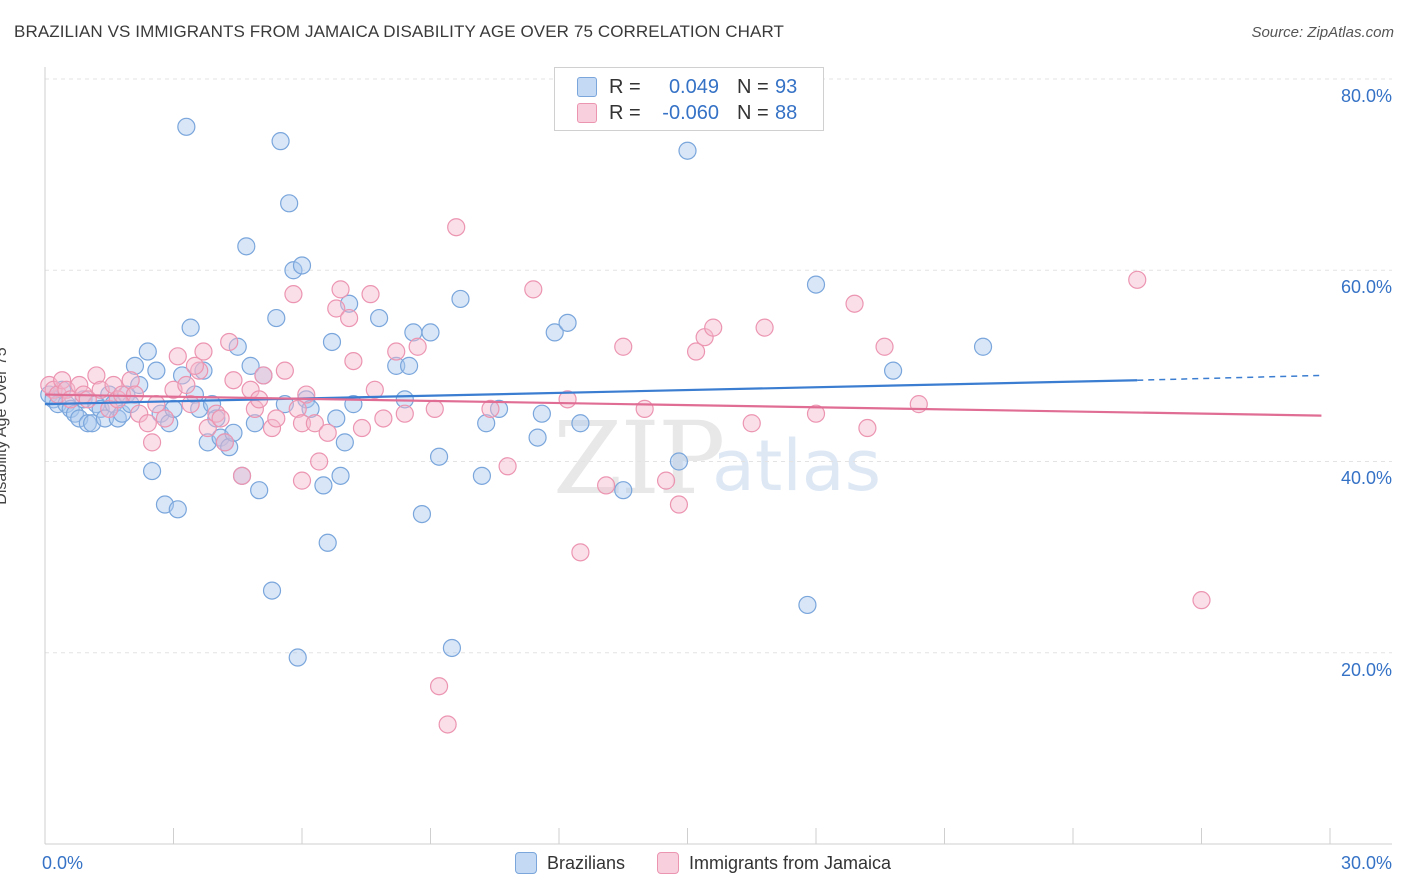 This screenshot has width=1406, height=892. Describe the element at coordinates (625, 86) in the screenshot. I see `r-label: R =` at that location.